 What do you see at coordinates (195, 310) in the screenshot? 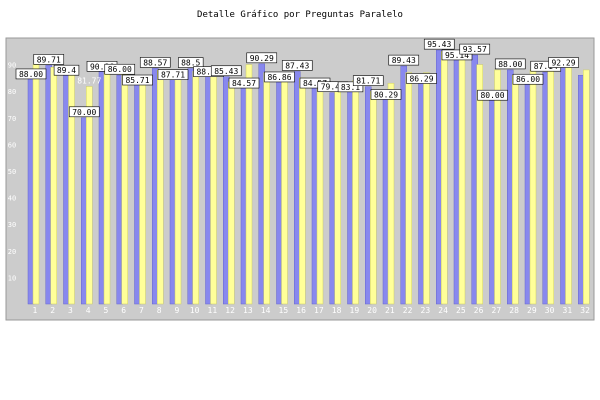
I see `x-tick-label: 10` at bounding box center [195, 310].